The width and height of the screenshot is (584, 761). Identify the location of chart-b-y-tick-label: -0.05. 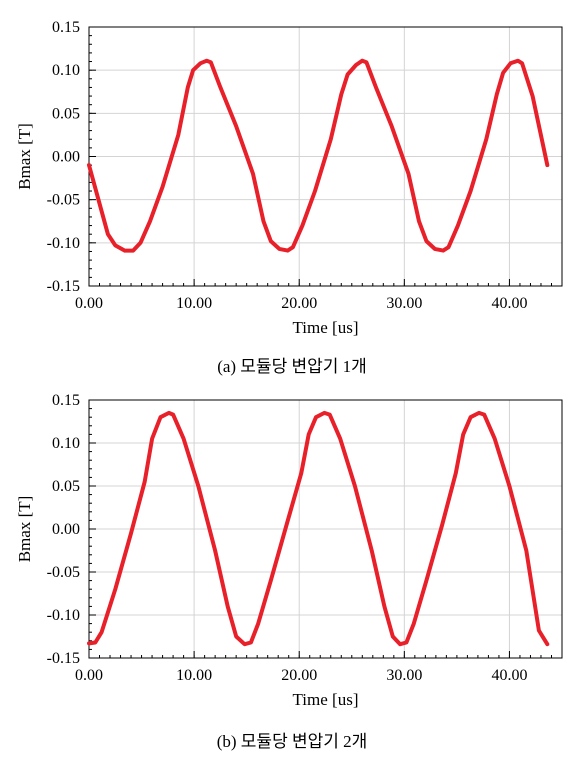
(63, 572).